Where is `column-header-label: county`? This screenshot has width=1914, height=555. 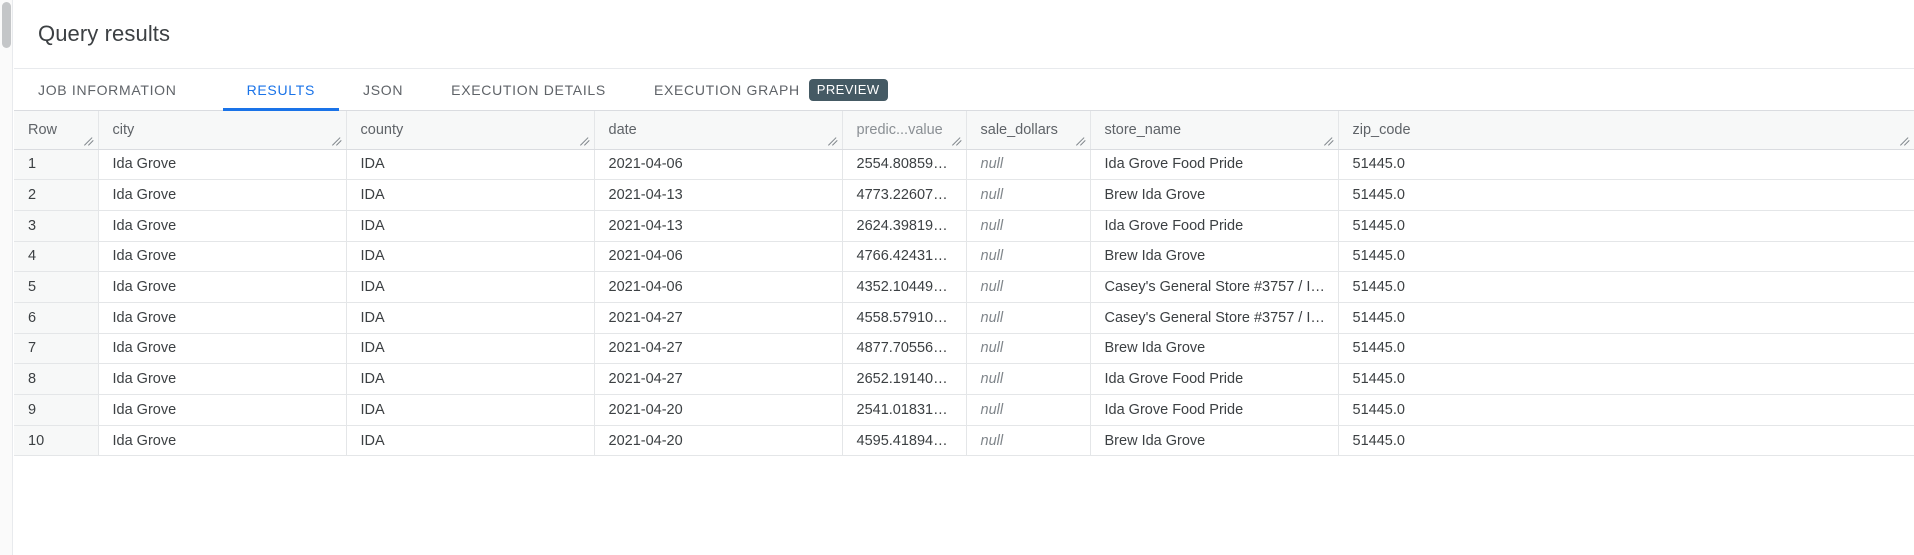
column-header-label: county is located at coordinates (382, 129).